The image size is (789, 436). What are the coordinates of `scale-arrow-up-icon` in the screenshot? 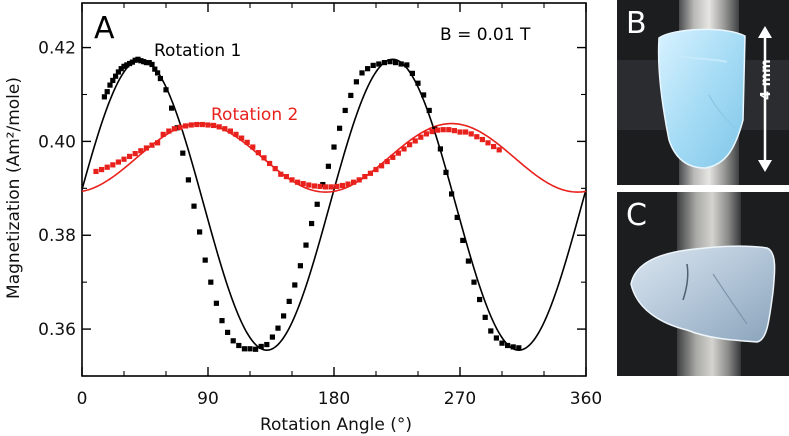 It's located at (765, 32).